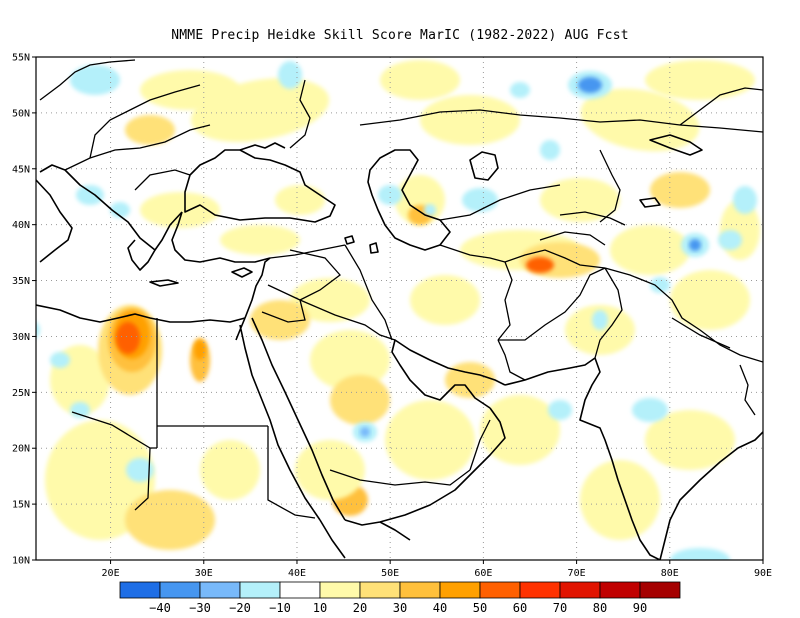 The width and height of the screenshot is (800, 618). What do you see at coordinates (320, 608) in the screenshot?
I see `colorbar-label: 10` at bounding box center [320, 608].